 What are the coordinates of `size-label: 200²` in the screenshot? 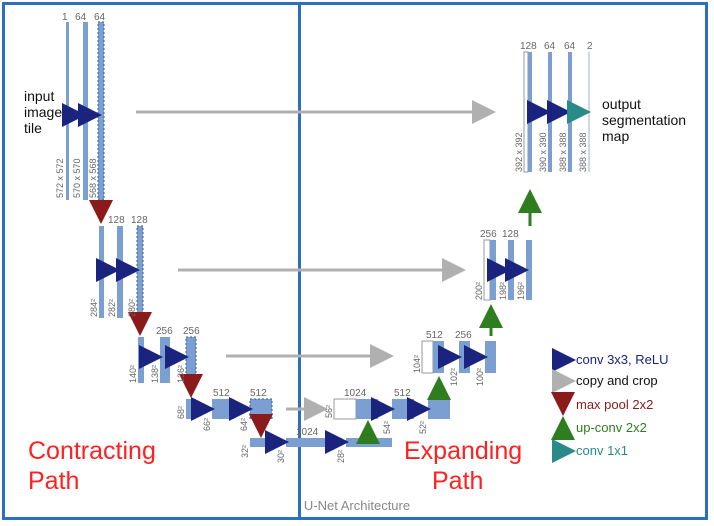 It's located at (479, 291).